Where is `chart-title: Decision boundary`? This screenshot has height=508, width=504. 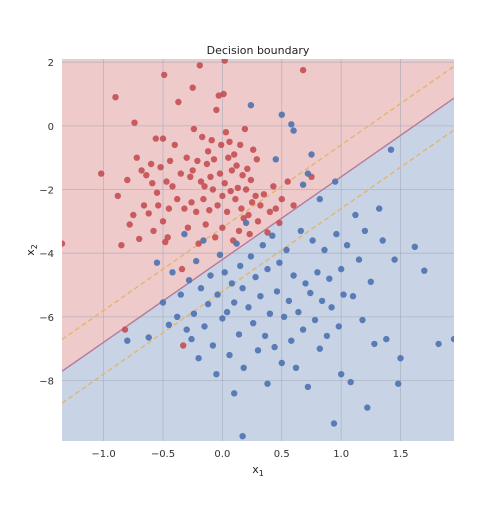 chart-title: Decision boundary is located at coordinates (258, 50).